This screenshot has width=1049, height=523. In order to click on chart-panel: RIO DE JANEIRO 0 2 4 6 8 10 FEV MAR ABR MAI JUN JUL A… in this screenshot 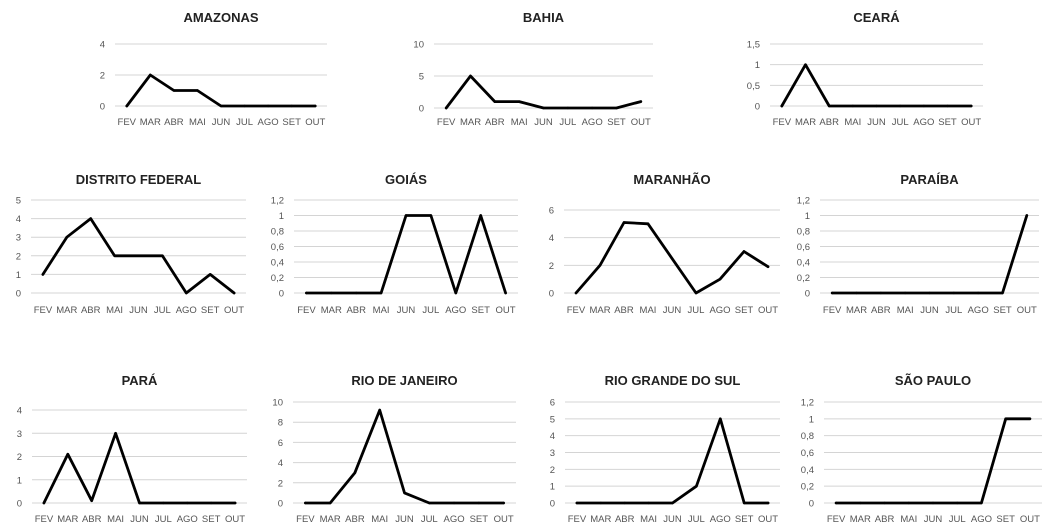, I will do `click(395, 444)`.